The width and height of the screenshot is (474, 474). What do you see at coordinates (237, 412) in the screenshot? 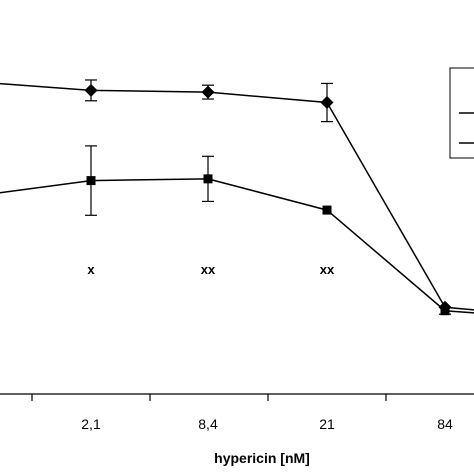
I see `x-axis: 2,1 8,4 21 84` at bounding box center [237, 412].